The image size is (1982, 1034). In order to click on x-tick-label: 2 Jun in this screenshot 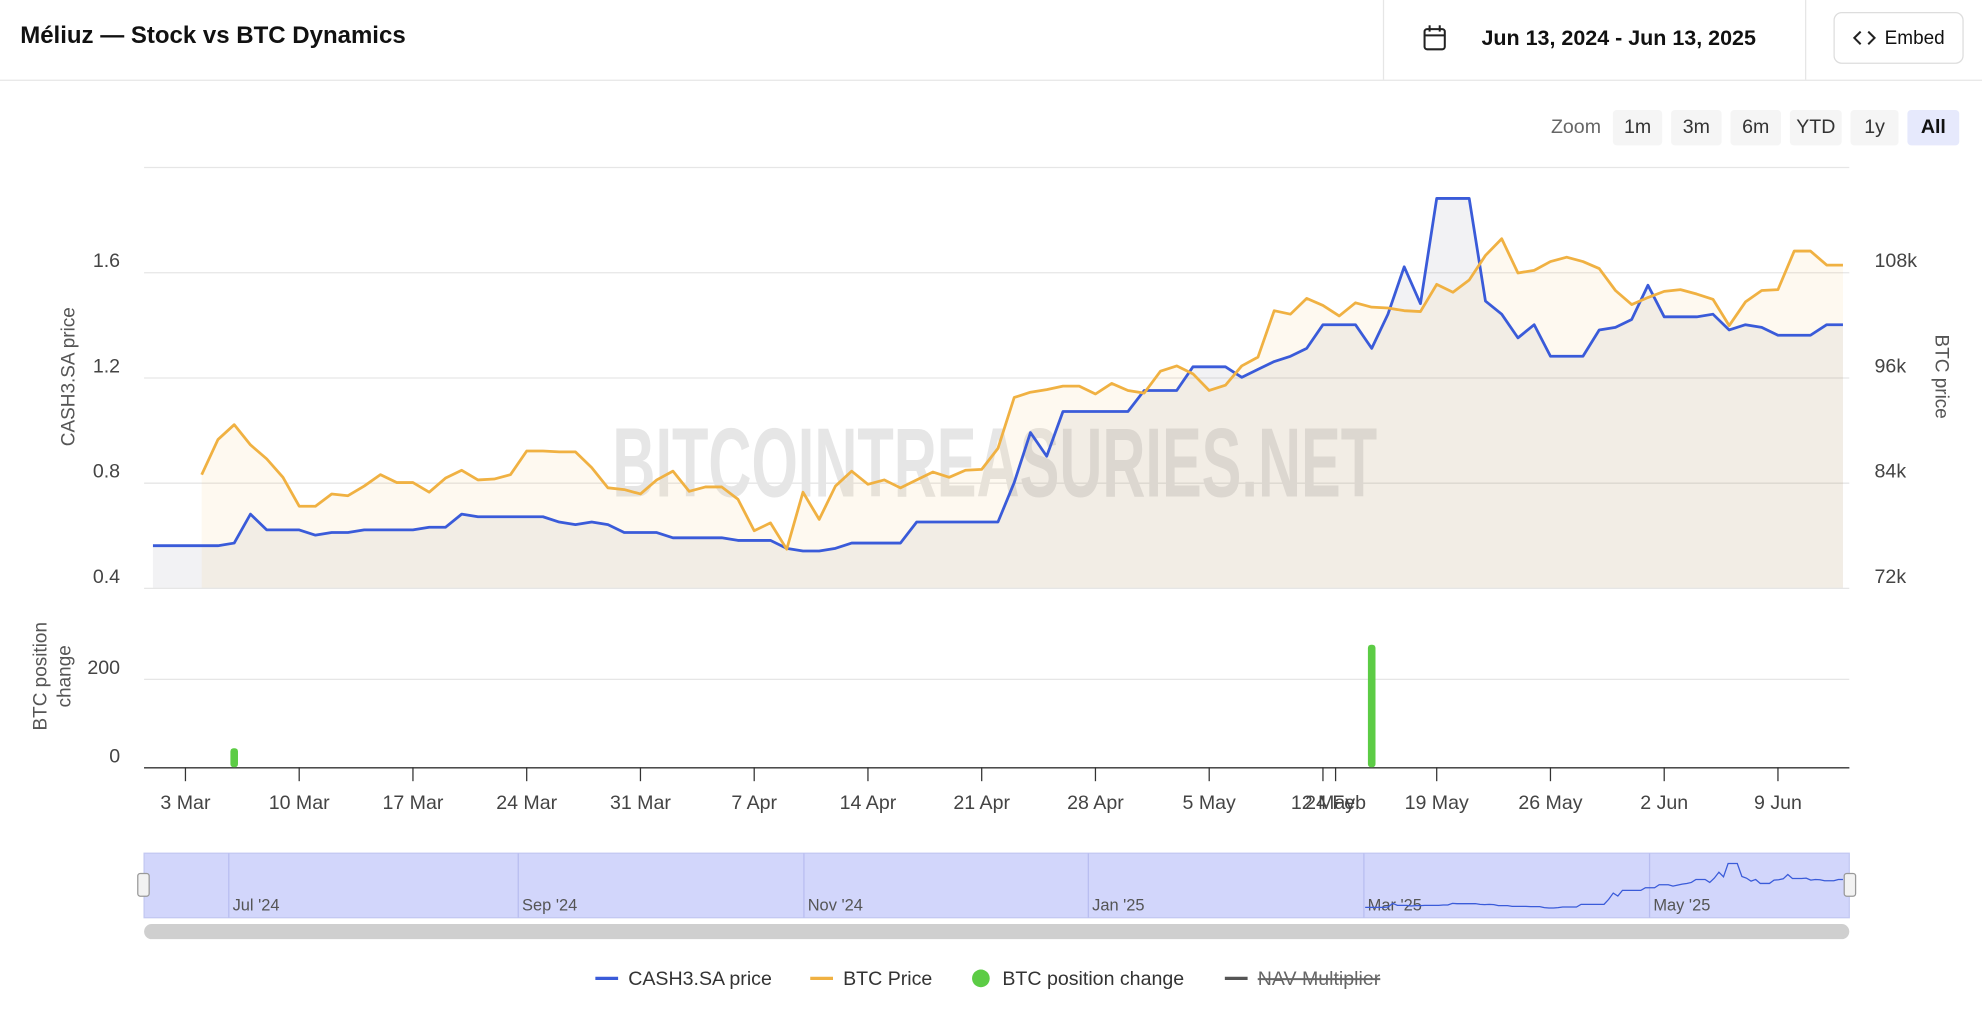, I will do `click(1664, 803)`.